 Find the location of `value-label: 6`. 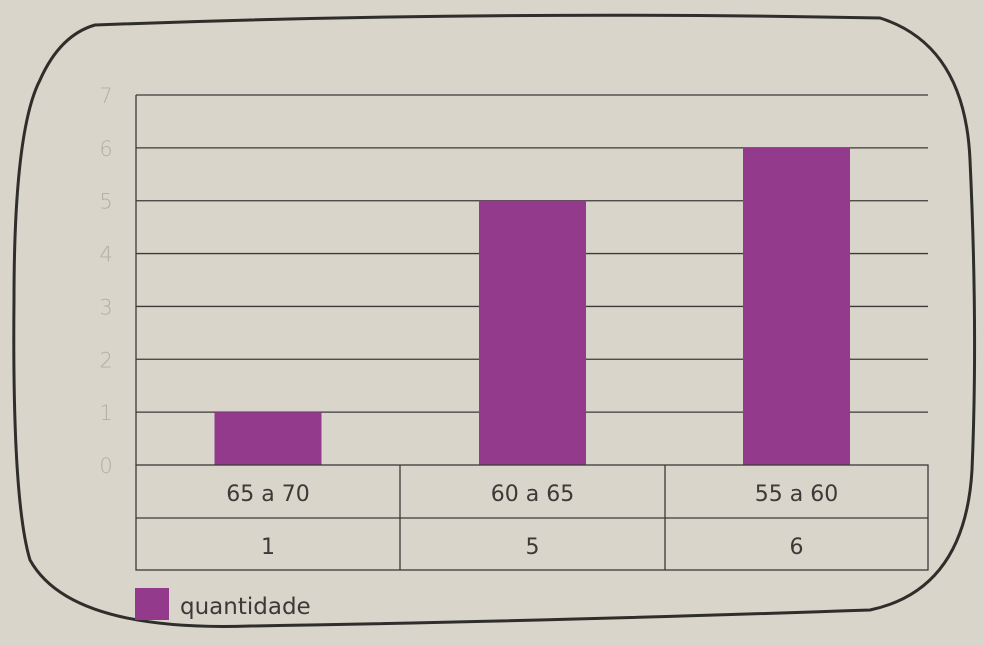

value-label: 6 is located at coordinates (797, 547).